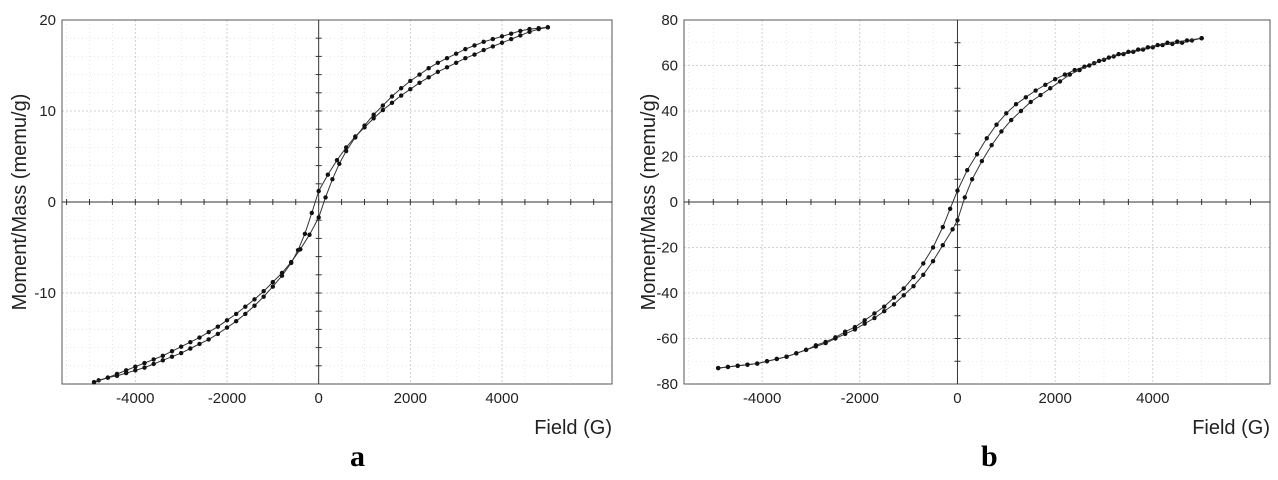 This screenshot has height=480, width=1278. Describe the element at coordinates (1152, 398) in the screenshot. I see `x-tick-label: 4000` at that location.